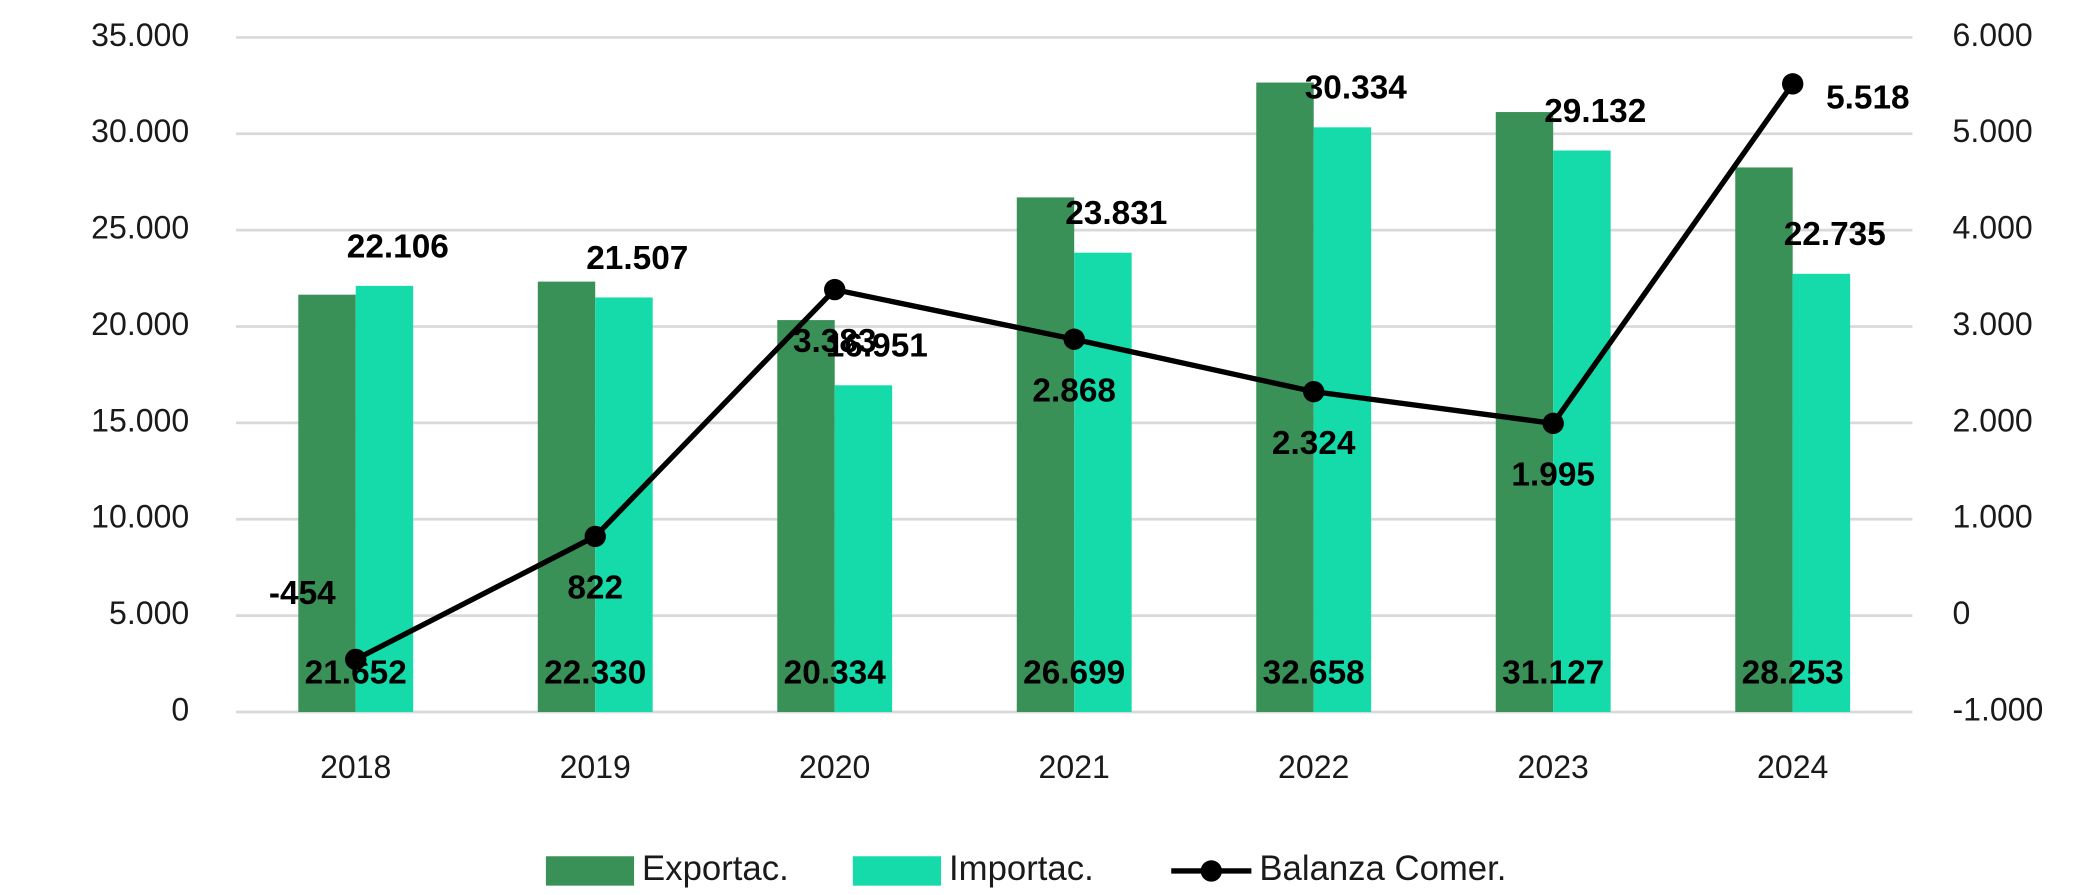  Describe the element at coordinates (1074, 767) in the screenshot. I see `x-tick-label: 2021` at that location.